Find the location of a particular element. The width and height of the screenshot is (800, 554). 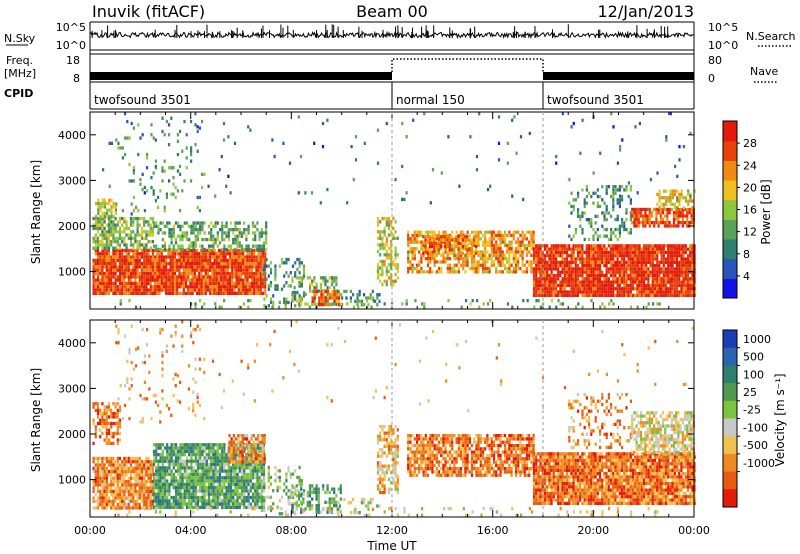

x-tick-label: 04:00 is located at coordinates (191, 530).